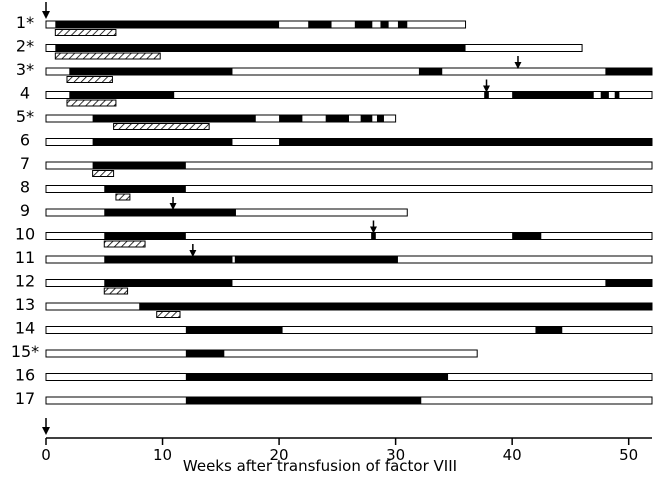 This screenshot has width=661, height=483. I want to click on patient-row: 3*, so click(334, 69).